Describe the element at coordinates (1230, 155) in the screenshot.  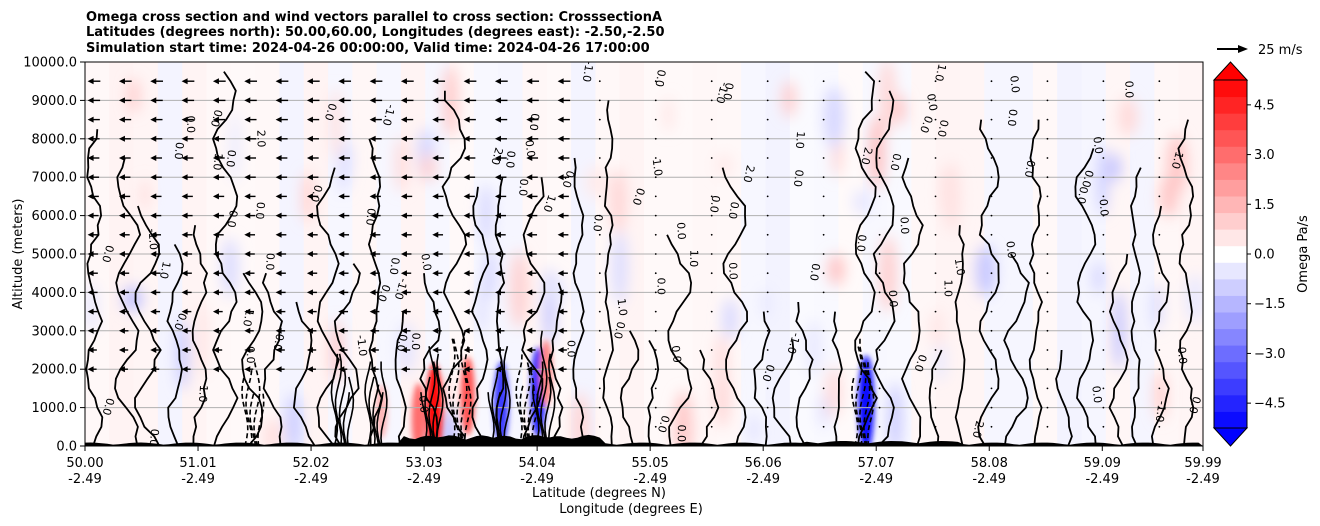
I see `colorbar-level` at that location.